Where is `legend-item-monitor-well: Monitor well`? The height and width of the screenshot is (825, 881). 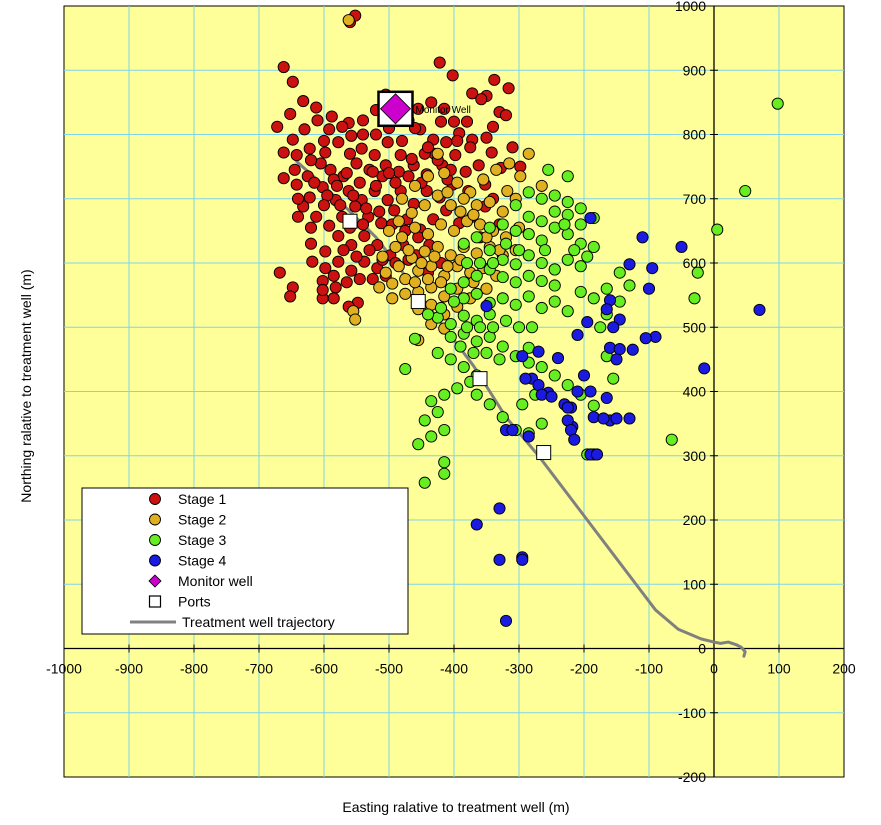
legend-item-monitor-well: Monitor well is located at coordinates (200, 581).